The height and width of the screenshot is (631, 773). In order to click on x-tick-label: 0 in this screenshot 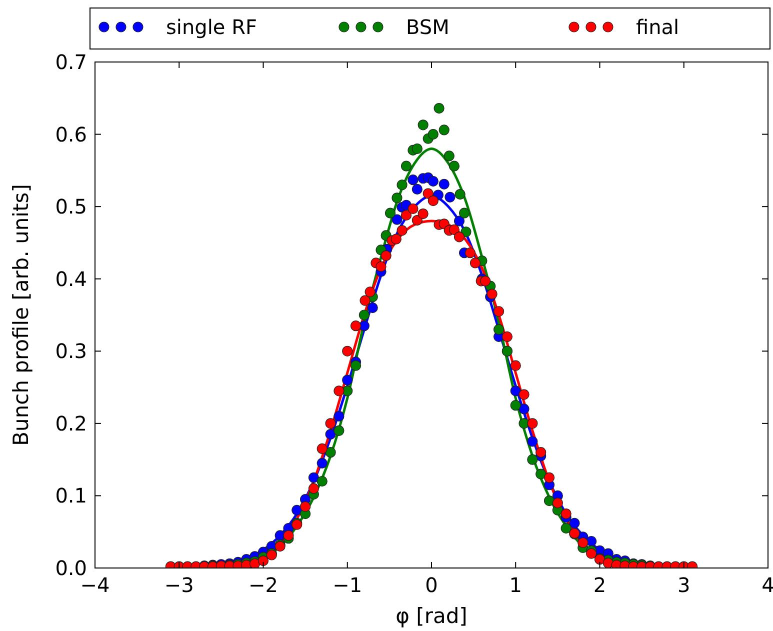, I will do `click(431, 585)`.